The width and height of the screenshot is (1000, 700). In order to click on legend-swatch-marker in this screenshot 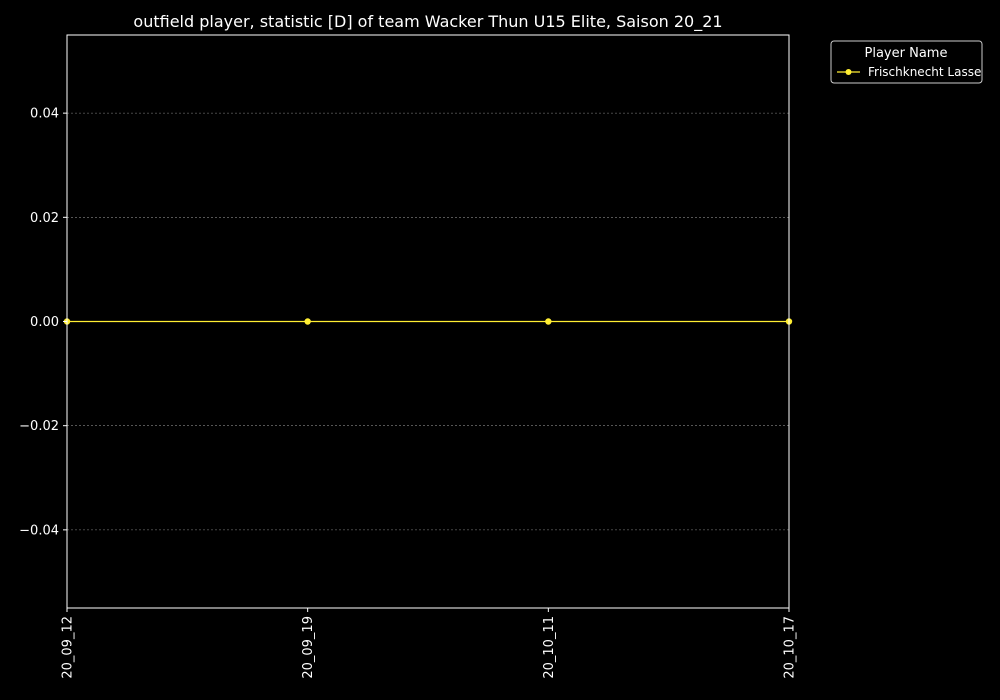, I will do `click(848, 72)`.